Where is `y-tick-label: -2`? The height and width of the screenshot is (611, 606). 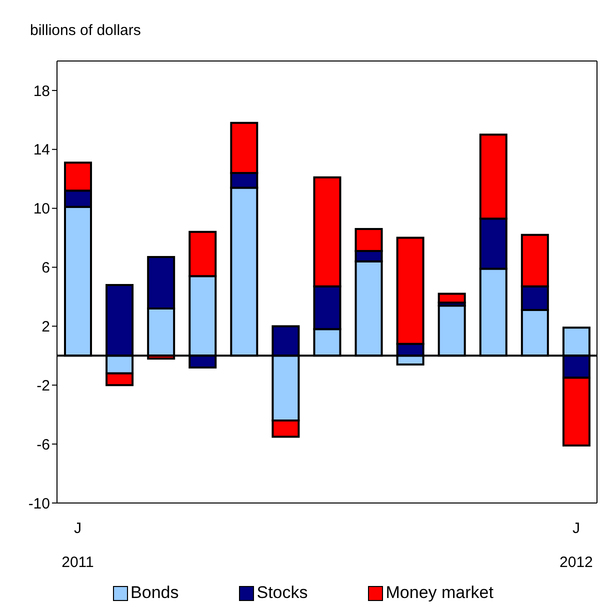
y-tick-label: -2 is located at coordinates (43, 385).